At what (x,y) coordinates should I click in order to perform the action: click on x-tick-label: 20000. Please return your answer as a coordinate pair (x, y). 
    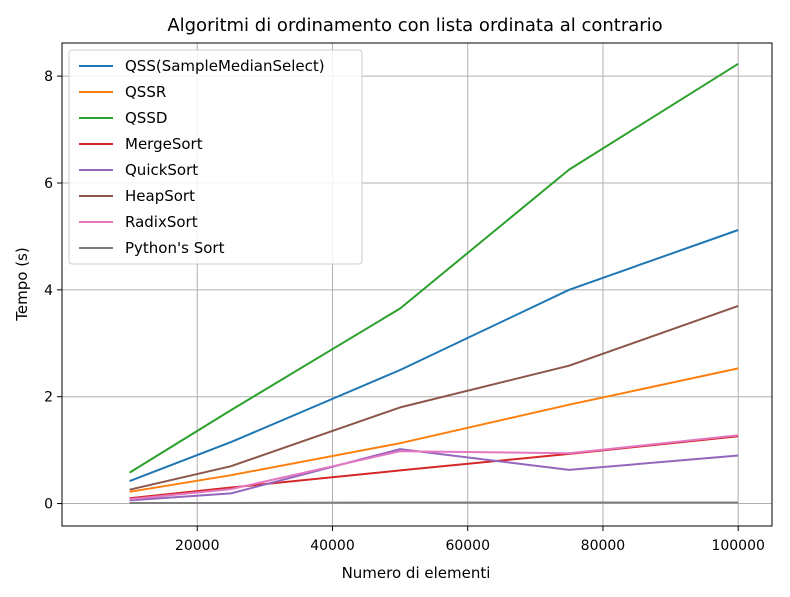
    Looking at the image, I should click on (197, 546).